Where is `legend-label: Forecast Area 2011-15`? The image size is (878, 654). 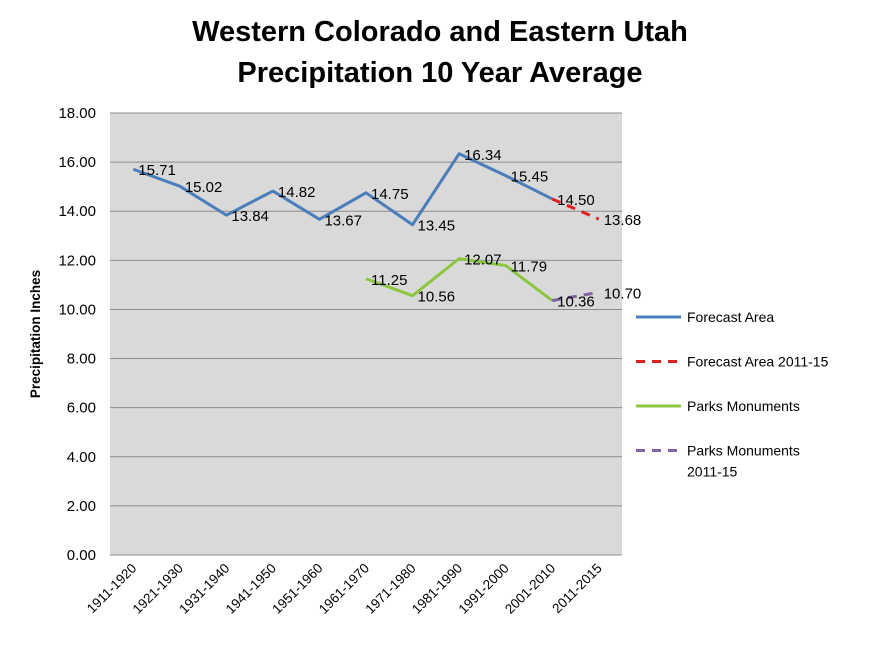 legend-label: Forecast Area 2011-15 is located at coordinates (758, 362).